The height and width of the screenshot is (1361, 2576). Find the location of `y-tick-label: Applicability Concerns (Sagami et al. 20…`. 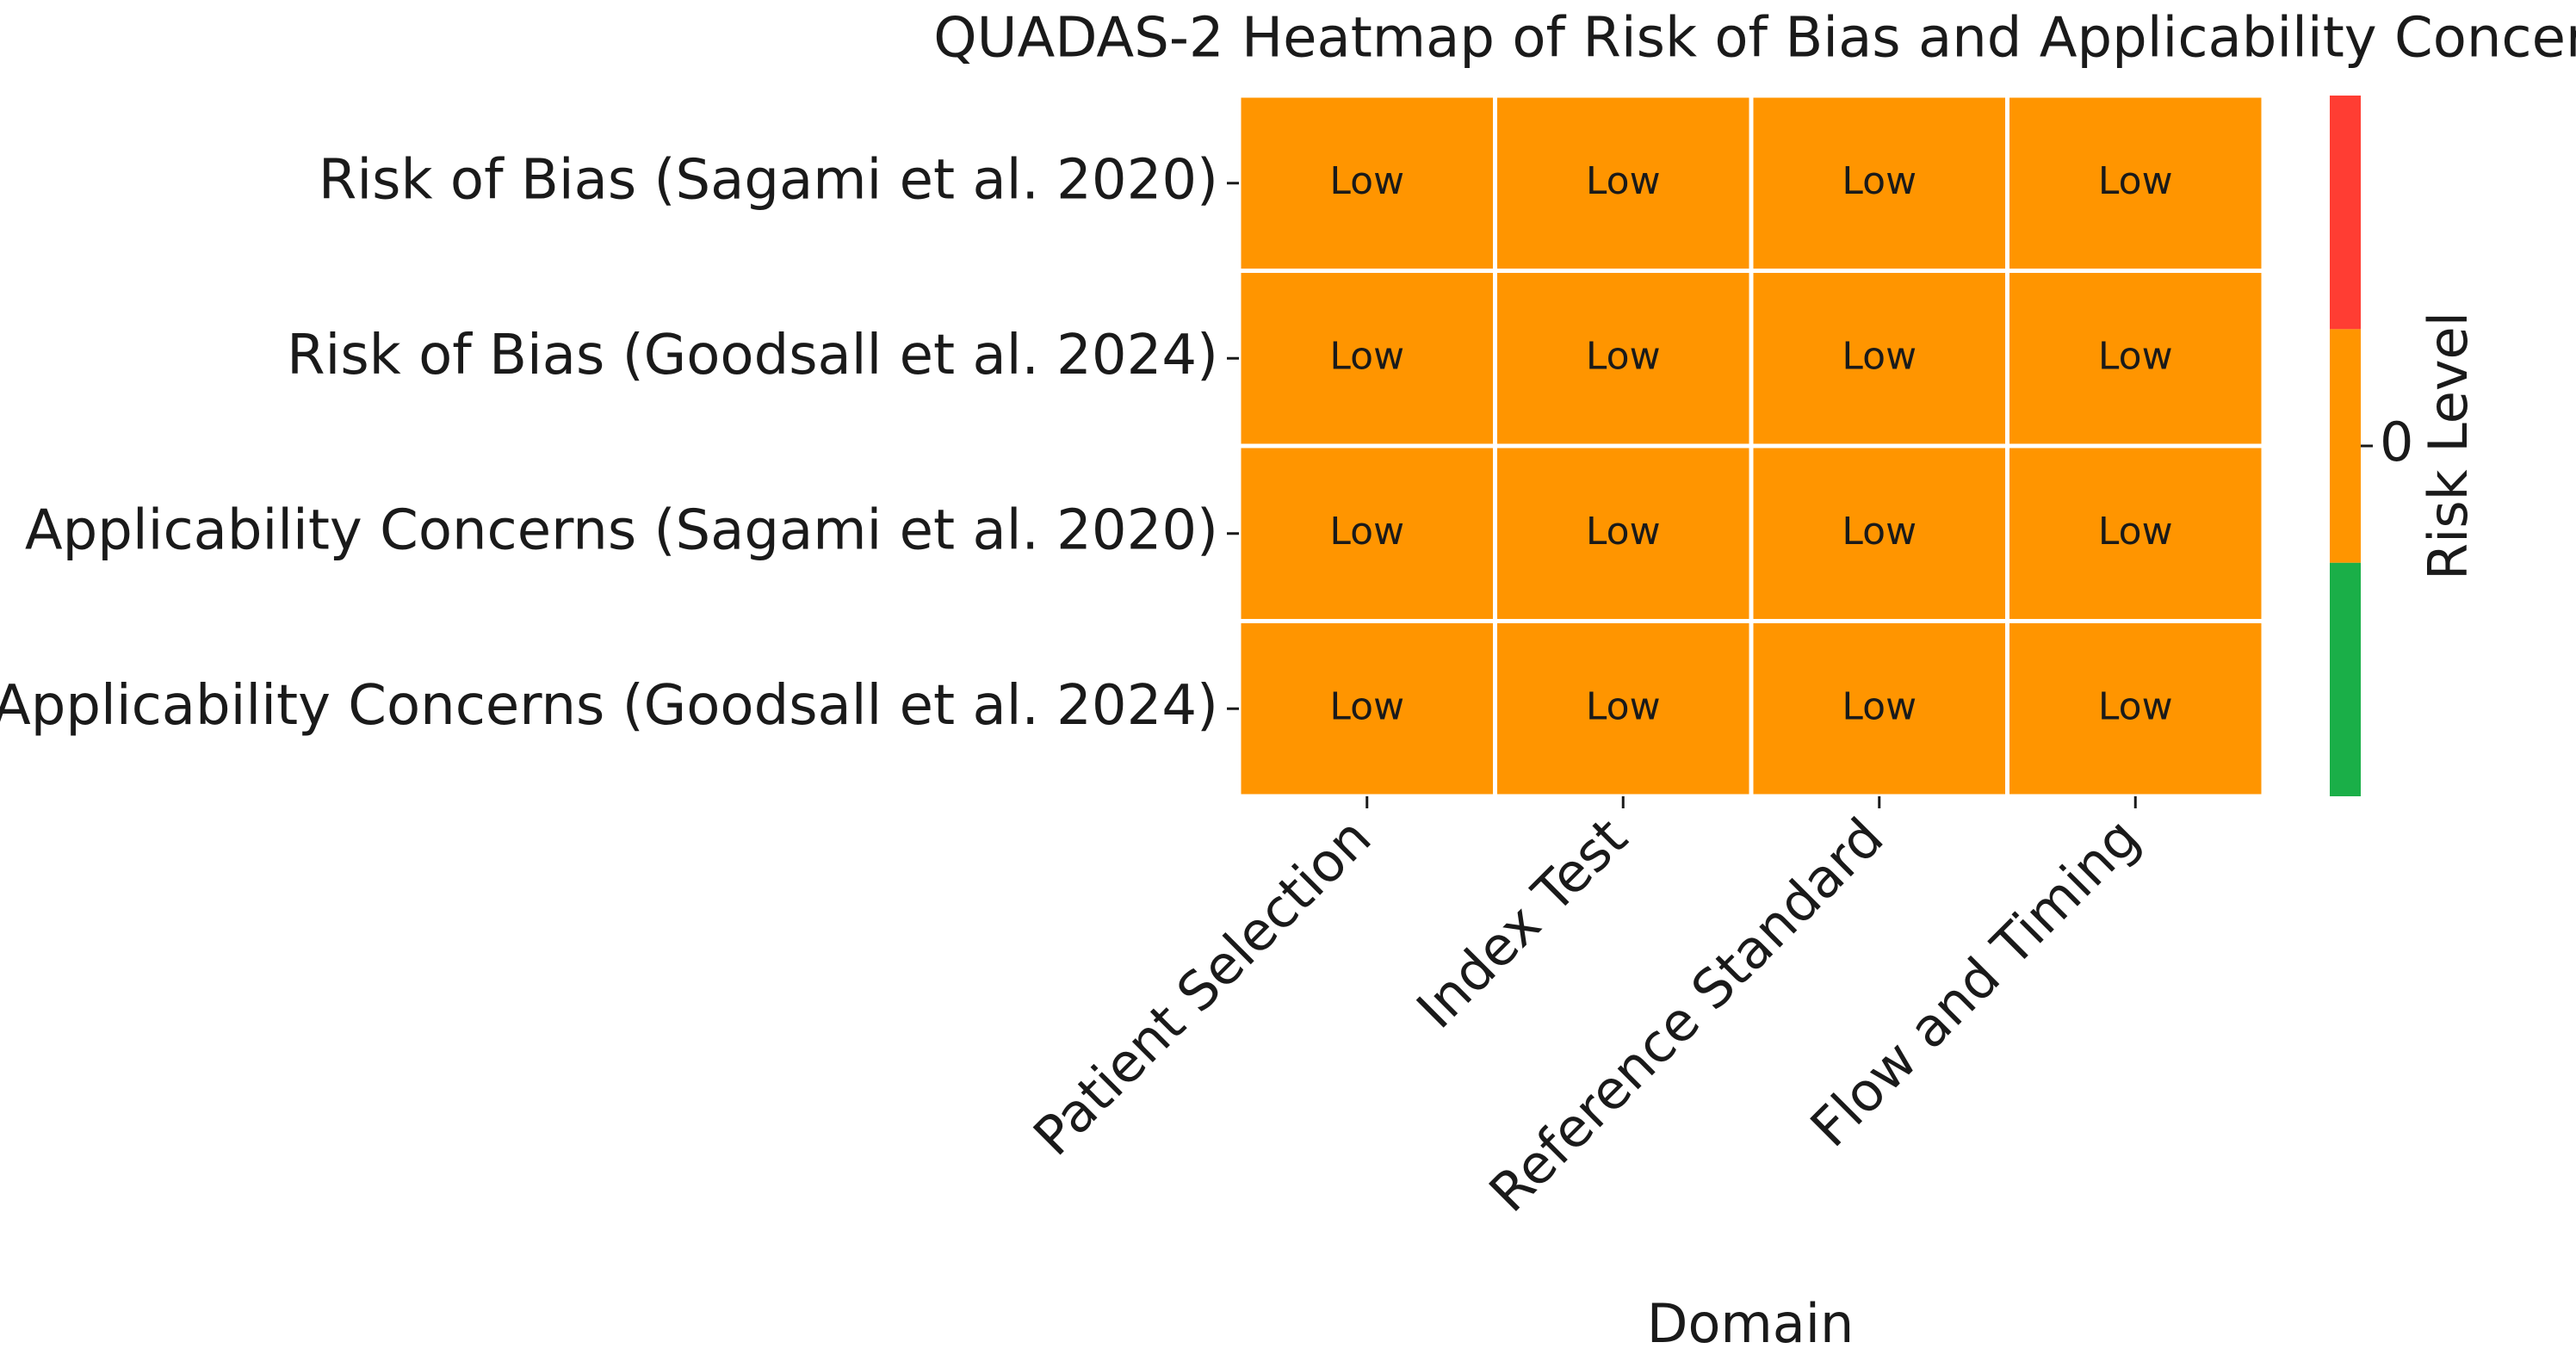

y-tick-label: Applicability Concerns (Sagami et al. 20… is located at coordinates (622, 530).